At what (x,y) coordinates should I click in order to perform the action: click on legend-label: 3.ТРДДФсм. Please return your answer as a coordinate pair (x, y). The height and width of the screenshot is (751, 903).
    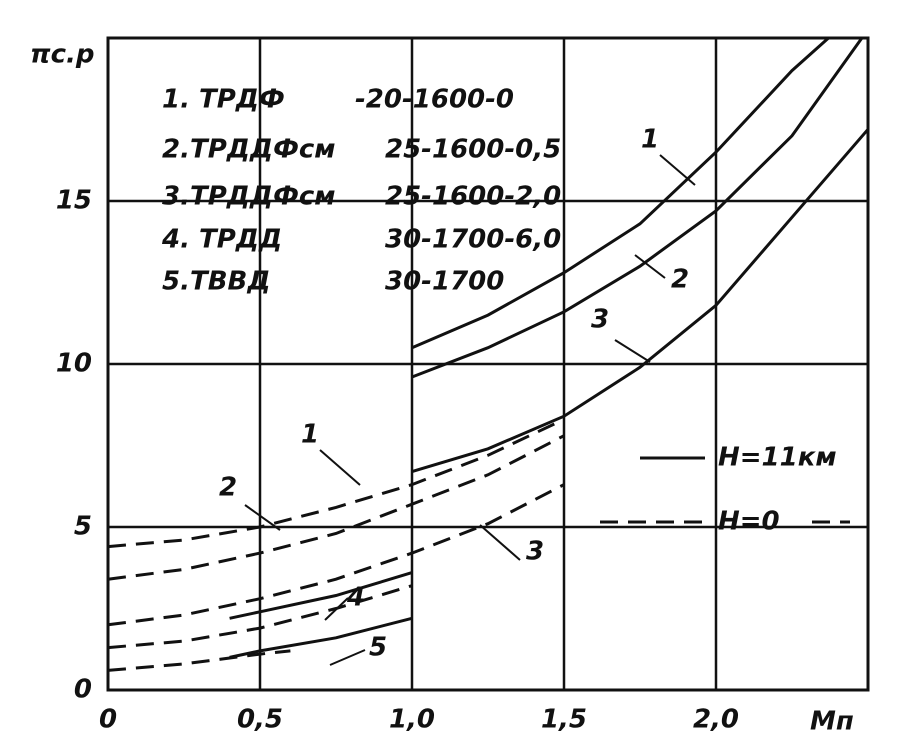
    Looking at the image, I should click on (249, 197).